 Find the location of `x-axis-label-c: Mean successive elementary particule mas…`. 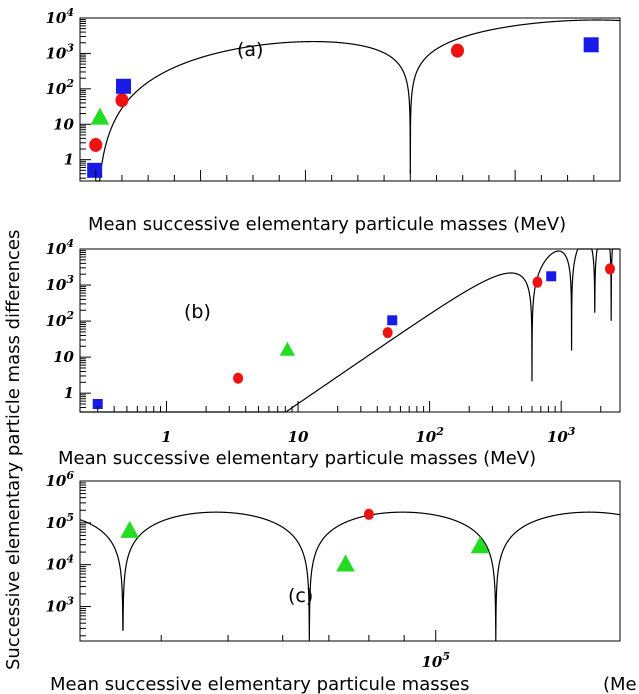

x-axis-label-c: Mean successive elementary particule mas… is located at coordinates (259, 684).